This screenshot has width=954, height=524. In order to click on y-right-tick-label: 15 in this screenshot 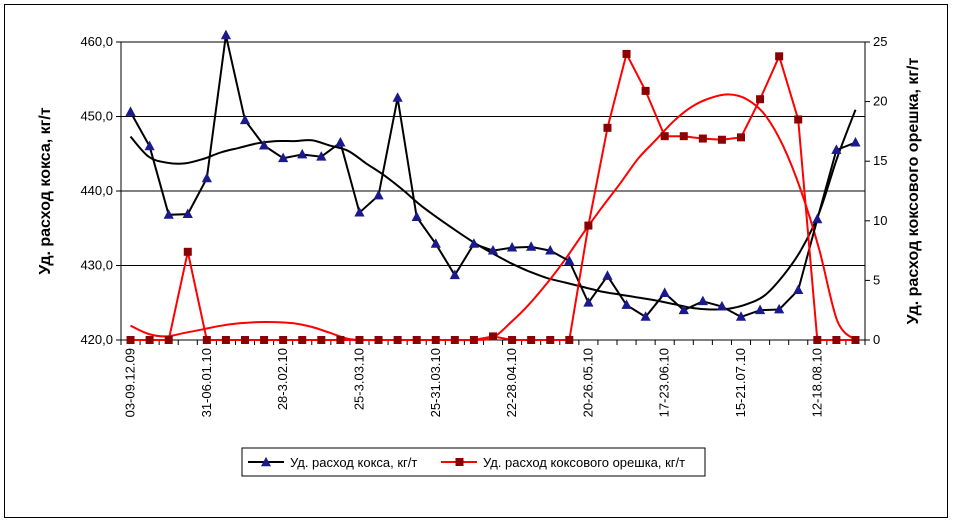, I will do `click(880, 160)`.